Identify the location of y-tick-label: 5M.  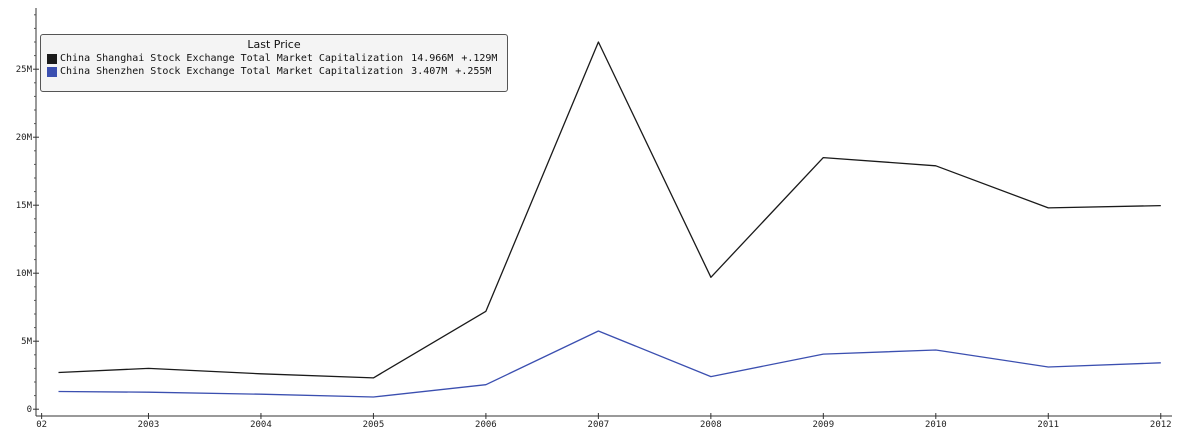
(26, 342).